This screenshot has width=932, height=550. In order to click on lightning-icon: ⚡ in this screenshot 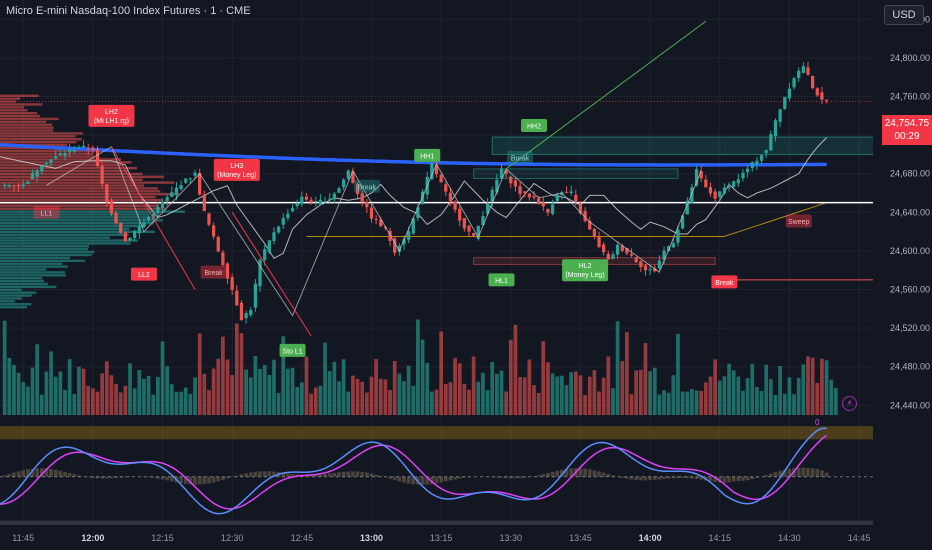, I will do `click(849, 403)`.